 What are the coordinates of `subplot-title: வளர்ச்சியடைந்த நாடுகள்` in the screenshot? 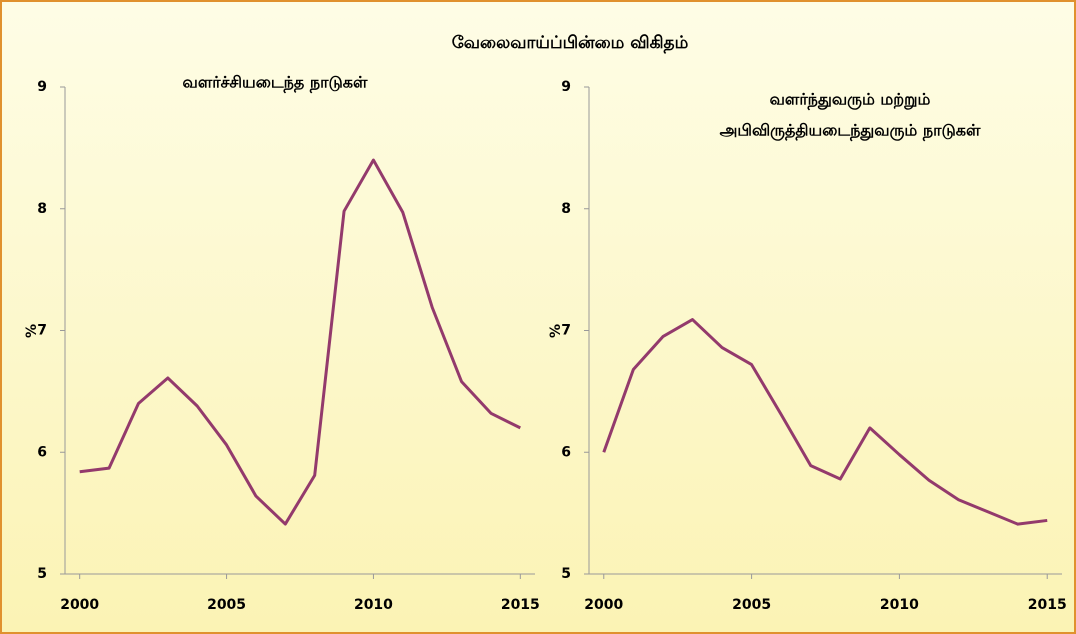 It's located at (275, 83).